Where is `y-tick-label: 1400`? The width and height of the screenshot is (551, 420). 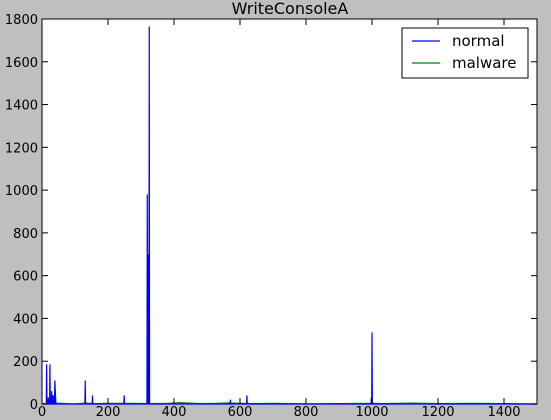 y-tick-label: 1400 is located at coordinates (21, 106).